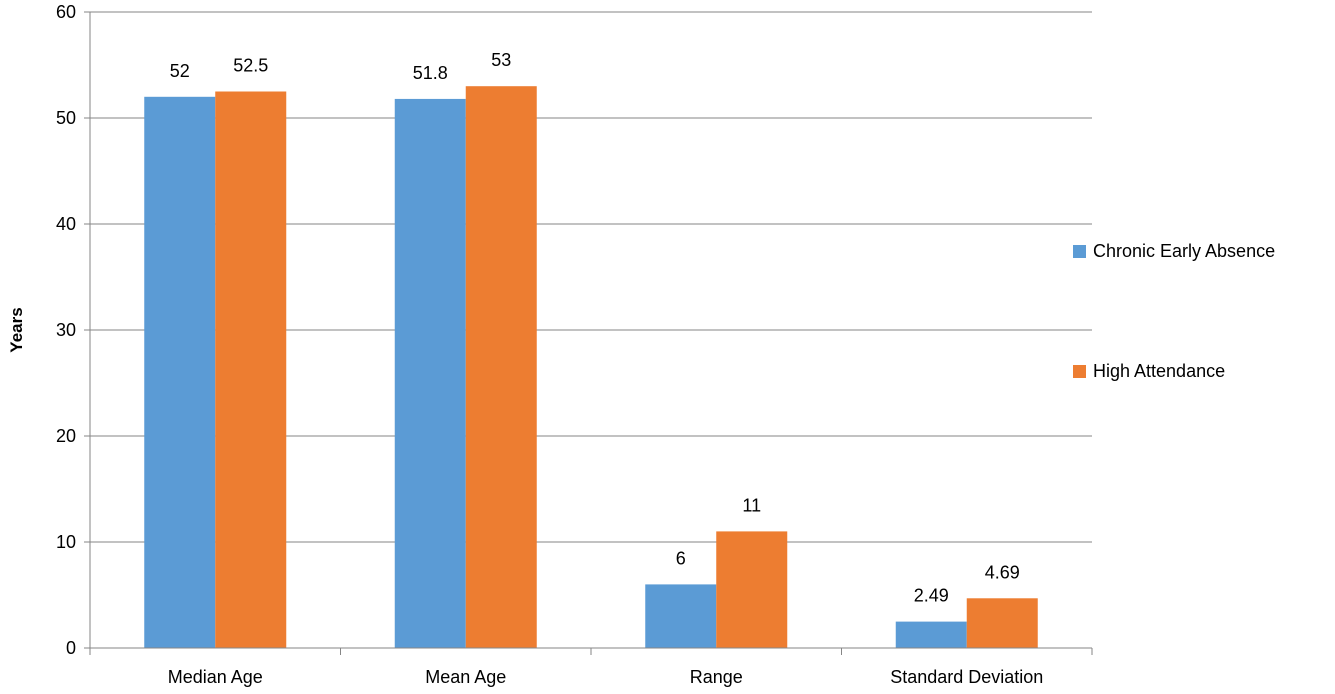 The height and width of the screenshot is (694, 1335). What do you see at coordinates (16, 329) in the screenshot?
I see `y-axis-label: Years` at bounding box center [16, 329].